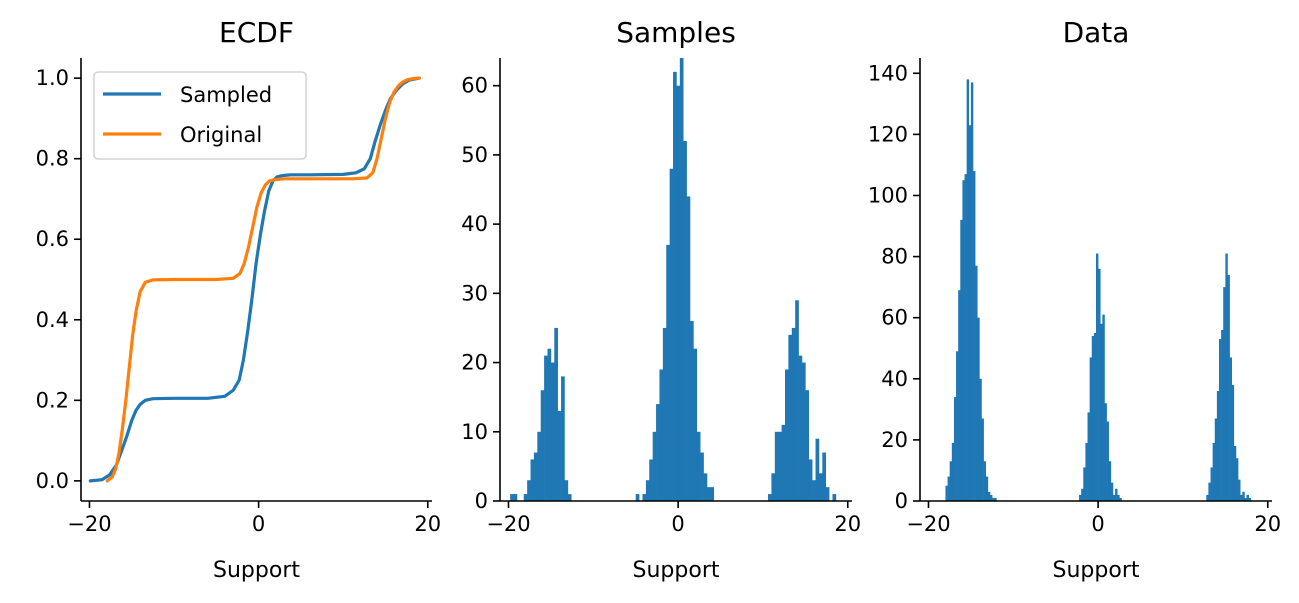 The height and width of the screenshot is (603, 1299). I want to click on y-tick-label: 140, so click(888, 73).